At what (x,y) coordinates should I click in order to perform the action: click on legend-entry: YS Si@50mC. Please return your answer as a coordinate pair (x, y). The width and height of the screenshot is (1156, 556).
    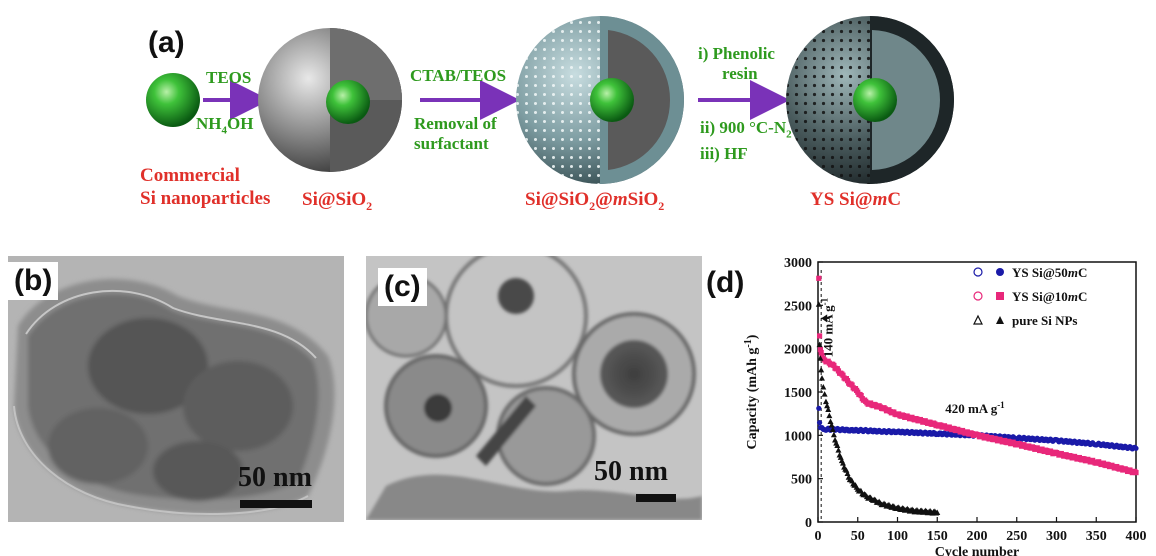
    Looking at the image, I should click on (1049, 272).